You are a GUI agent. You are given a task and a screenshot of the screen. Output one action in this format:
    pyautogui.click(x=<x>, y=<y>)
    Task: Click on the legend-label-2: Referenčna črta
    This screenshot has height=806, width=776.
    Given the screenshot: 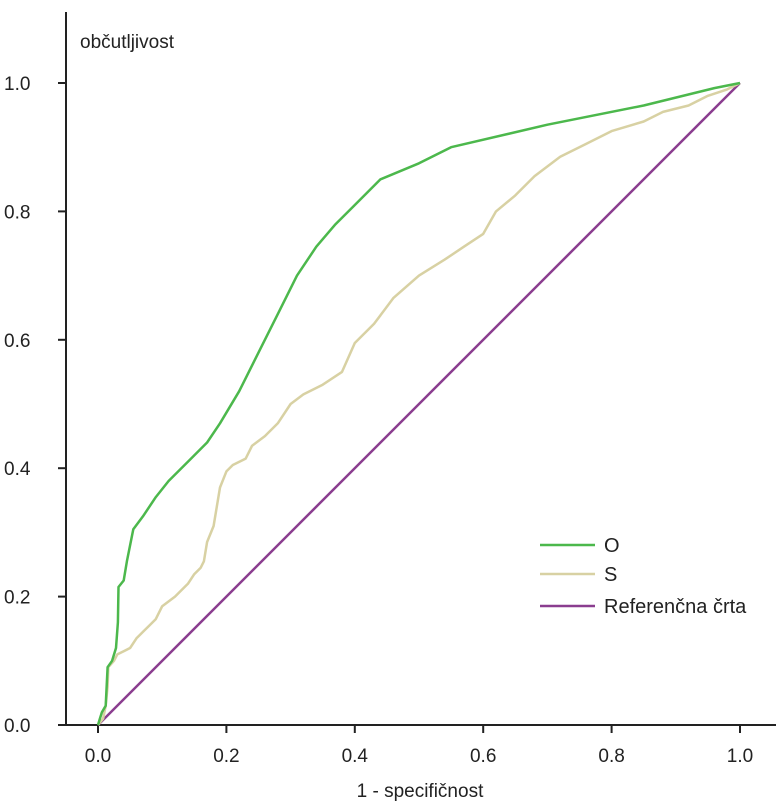 What is the action you would take?
    pyautogui.click(x=675, y=607)
    